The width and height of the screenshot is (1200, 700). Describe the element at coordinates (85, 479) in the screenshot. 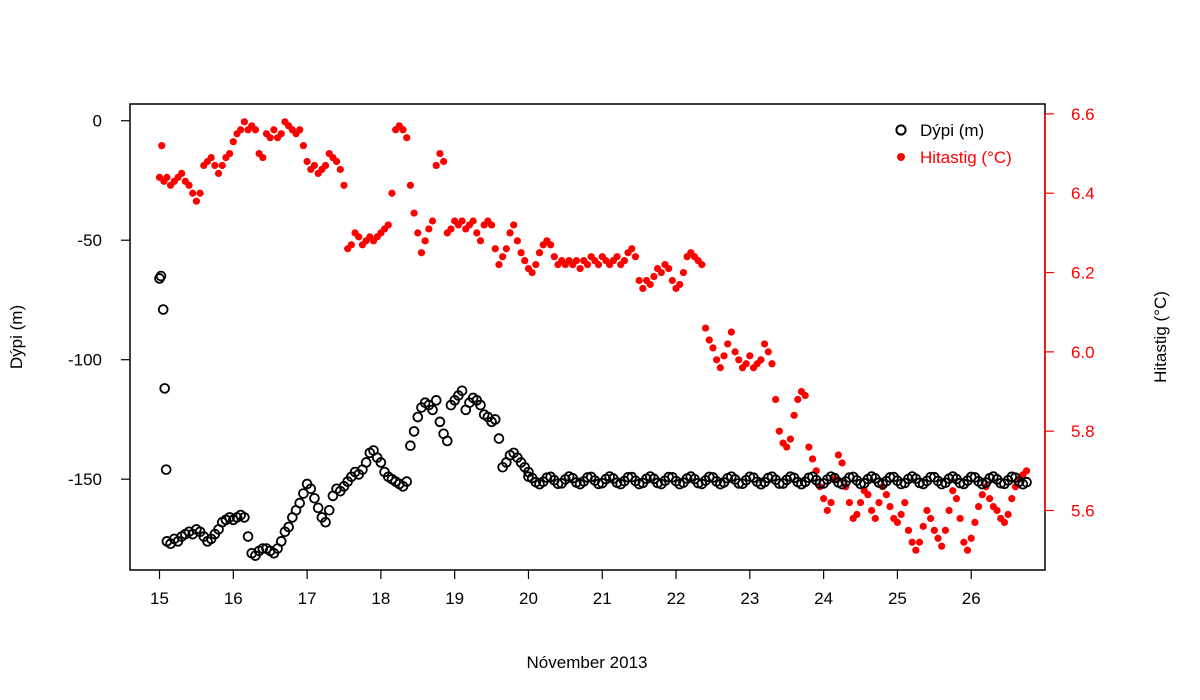

I see `y-left-tick-label: -150` at that location.